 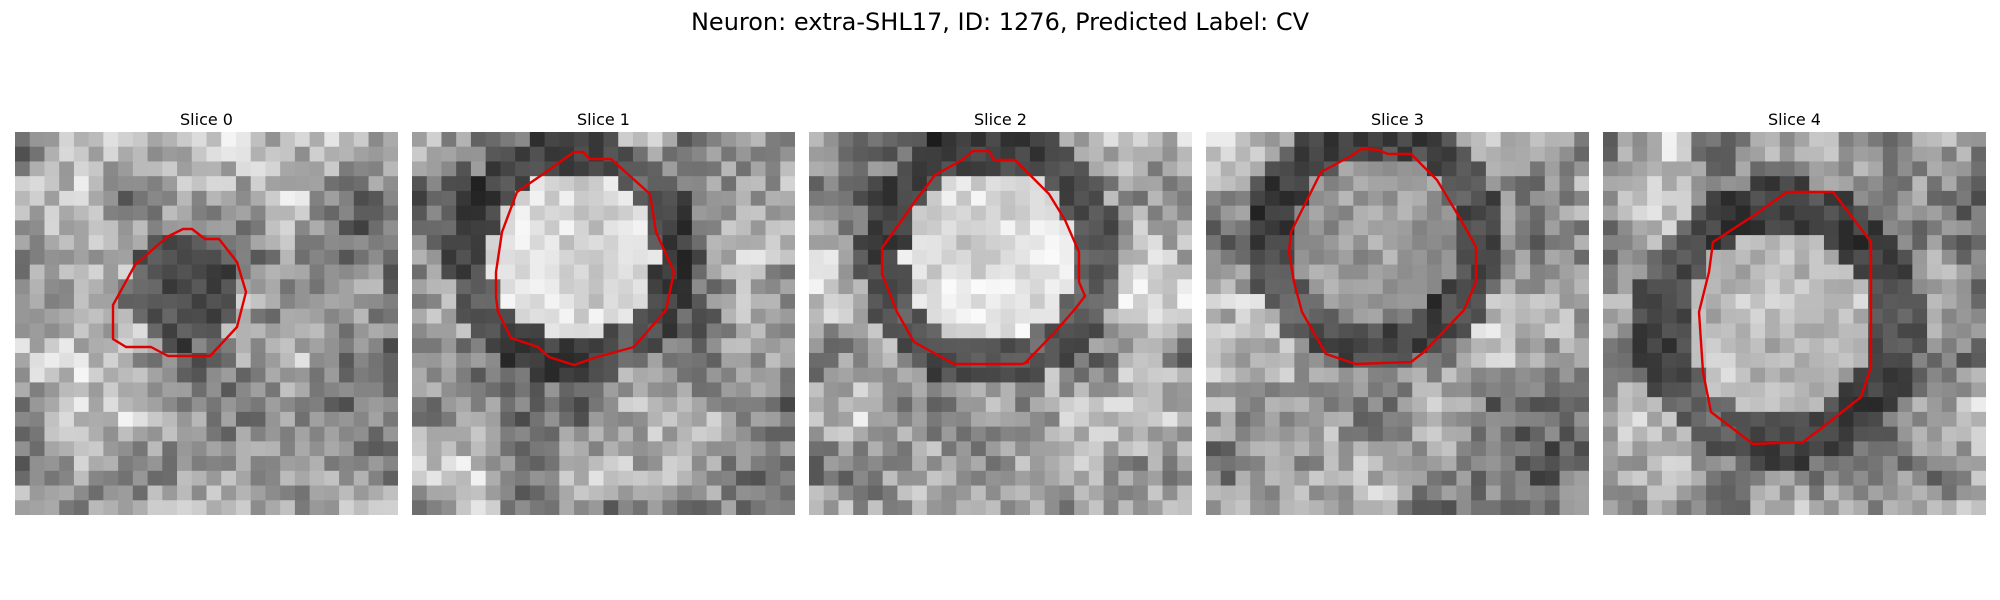 I want to click on slice-panel-1: Slice 1, so click(x=603, y=311).